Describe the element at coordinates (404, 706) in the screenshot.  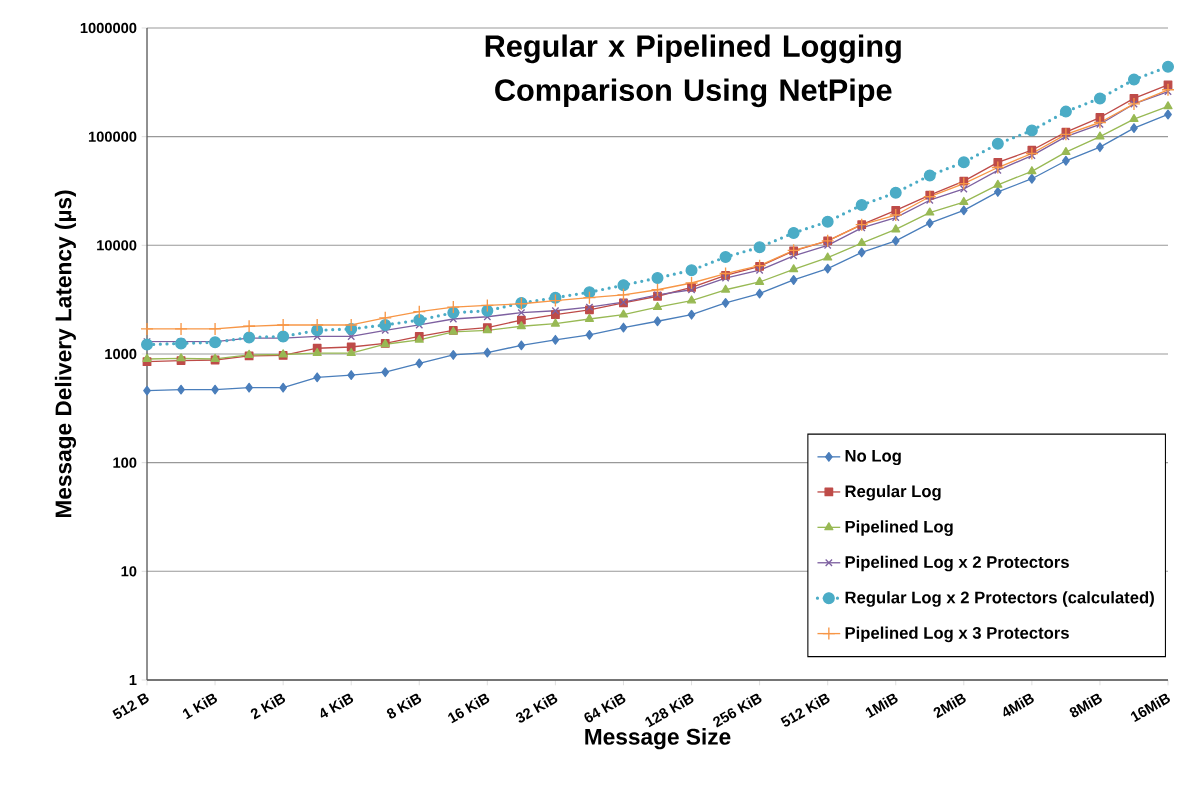
I see `x-tick-label: 8 KiB` at that location.